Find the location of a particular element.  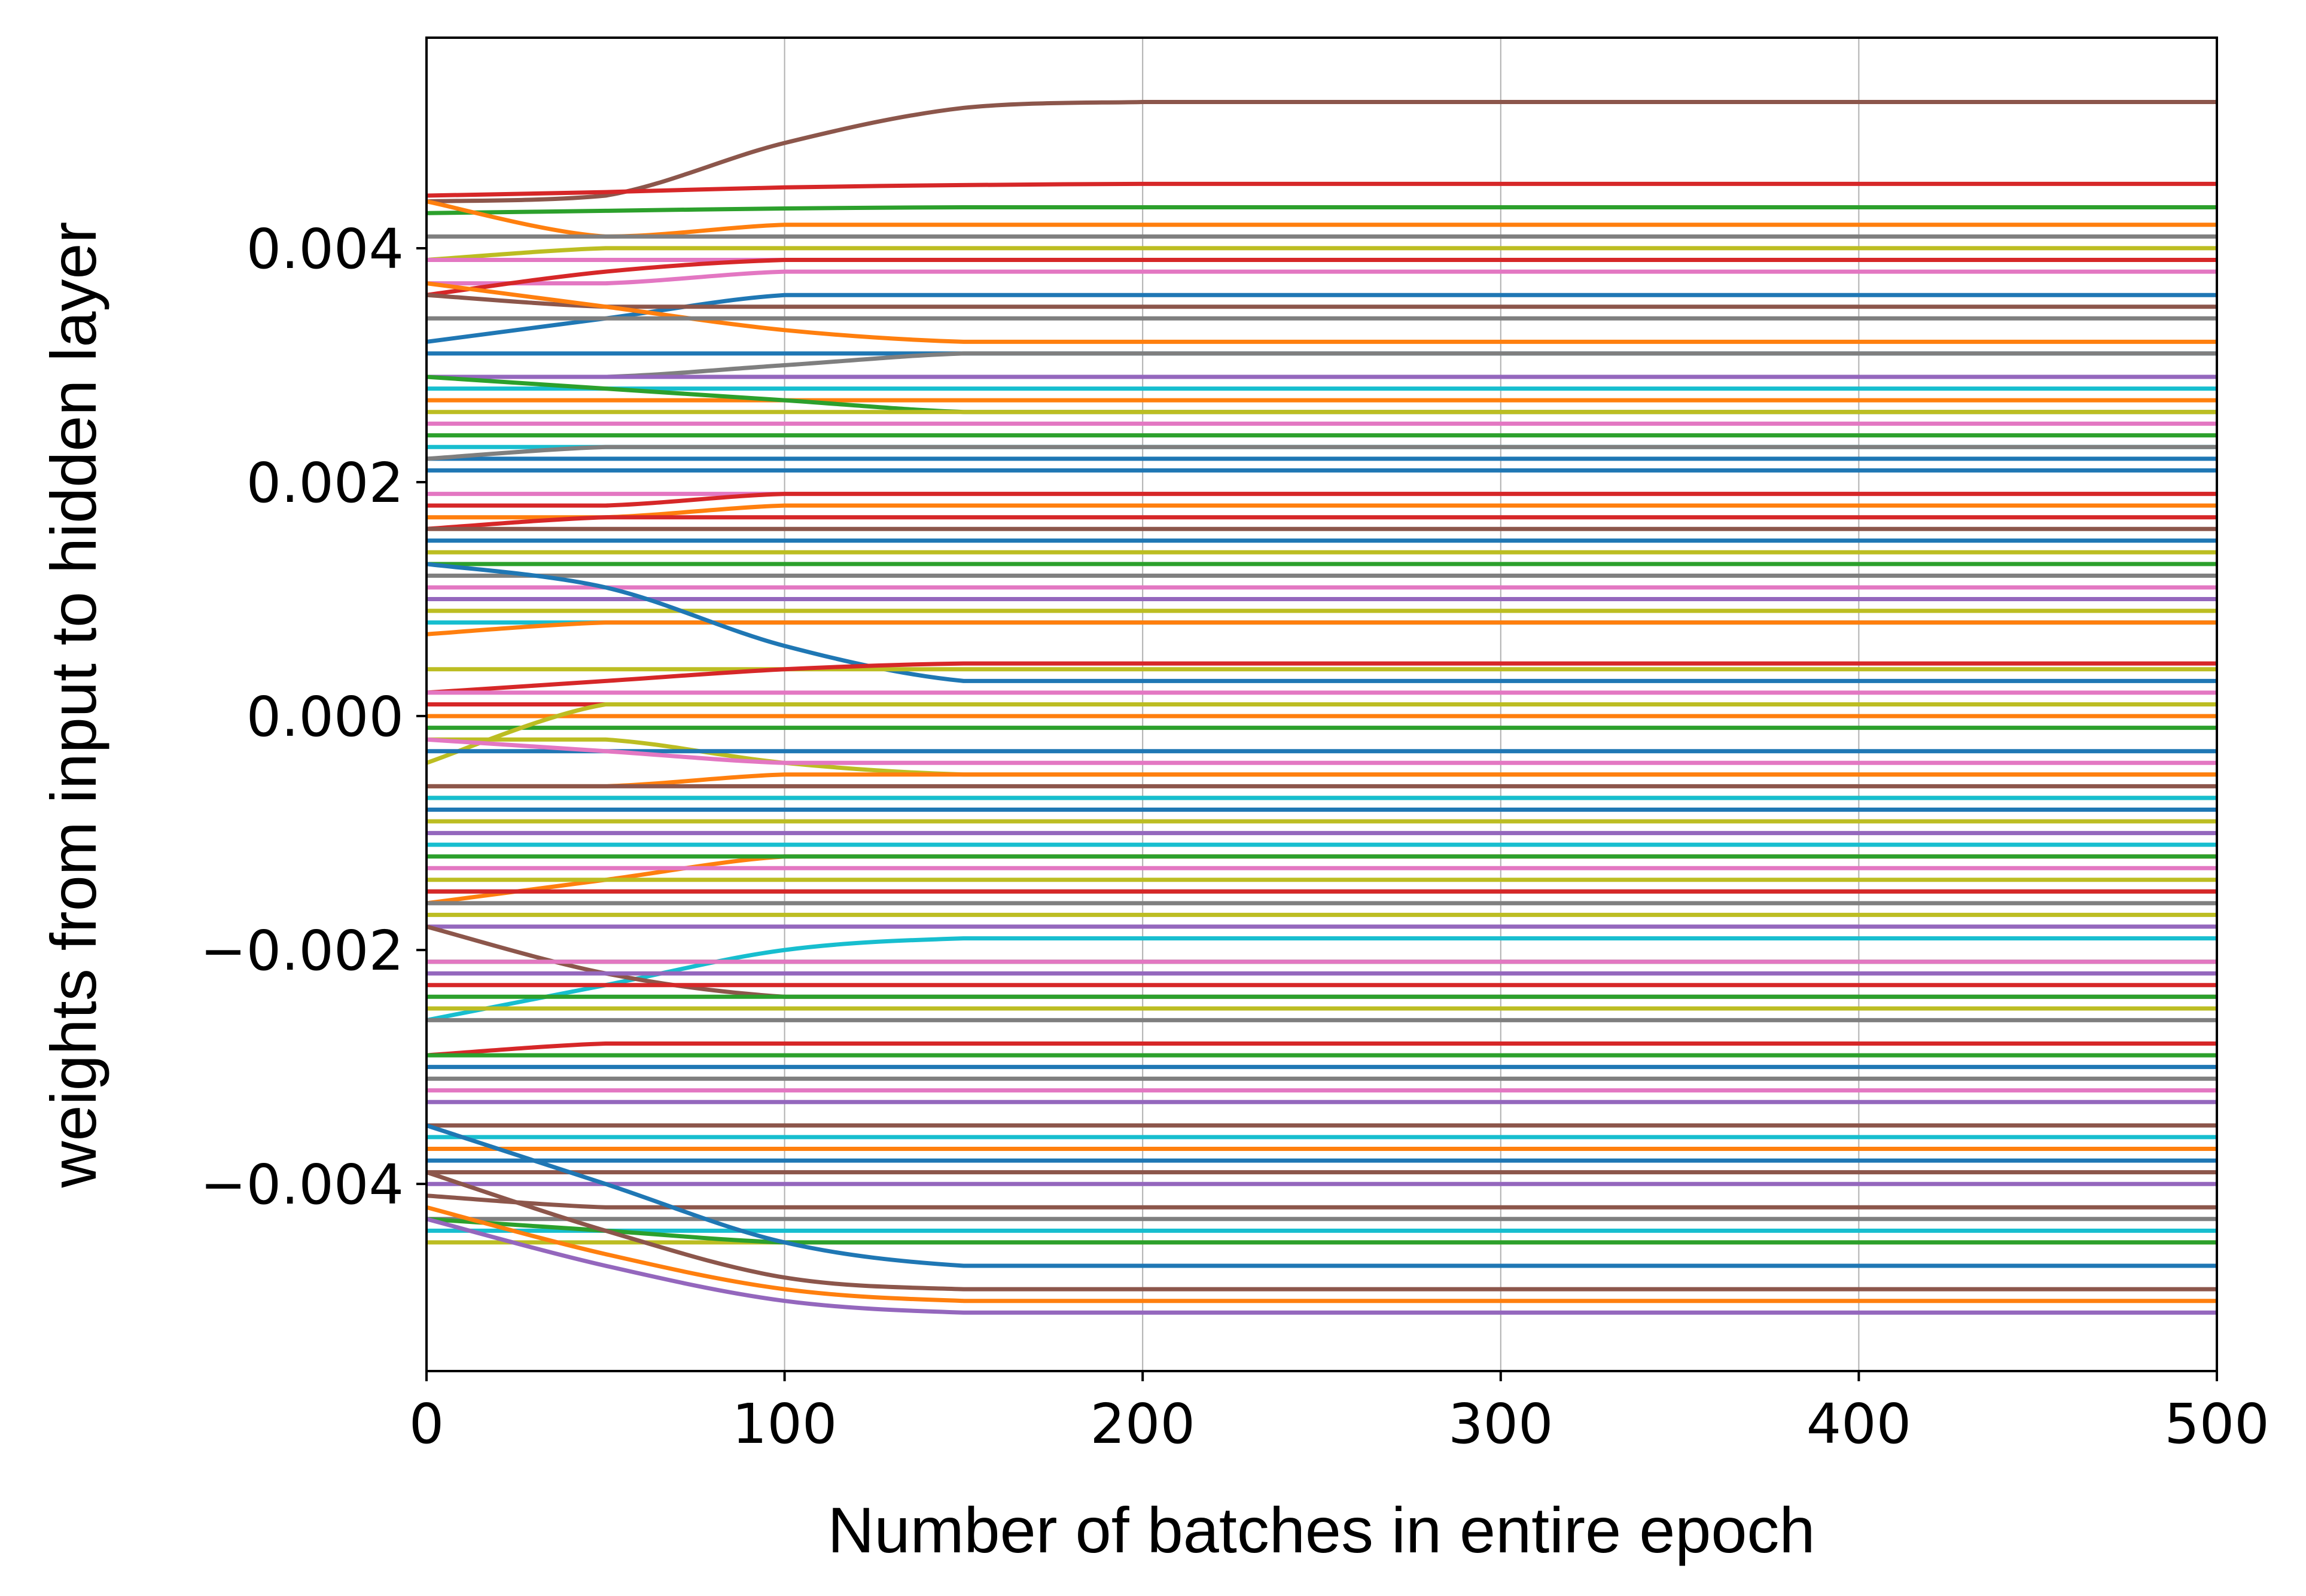

x-tick-label: 300 is located at coordinates (1500, 1424).